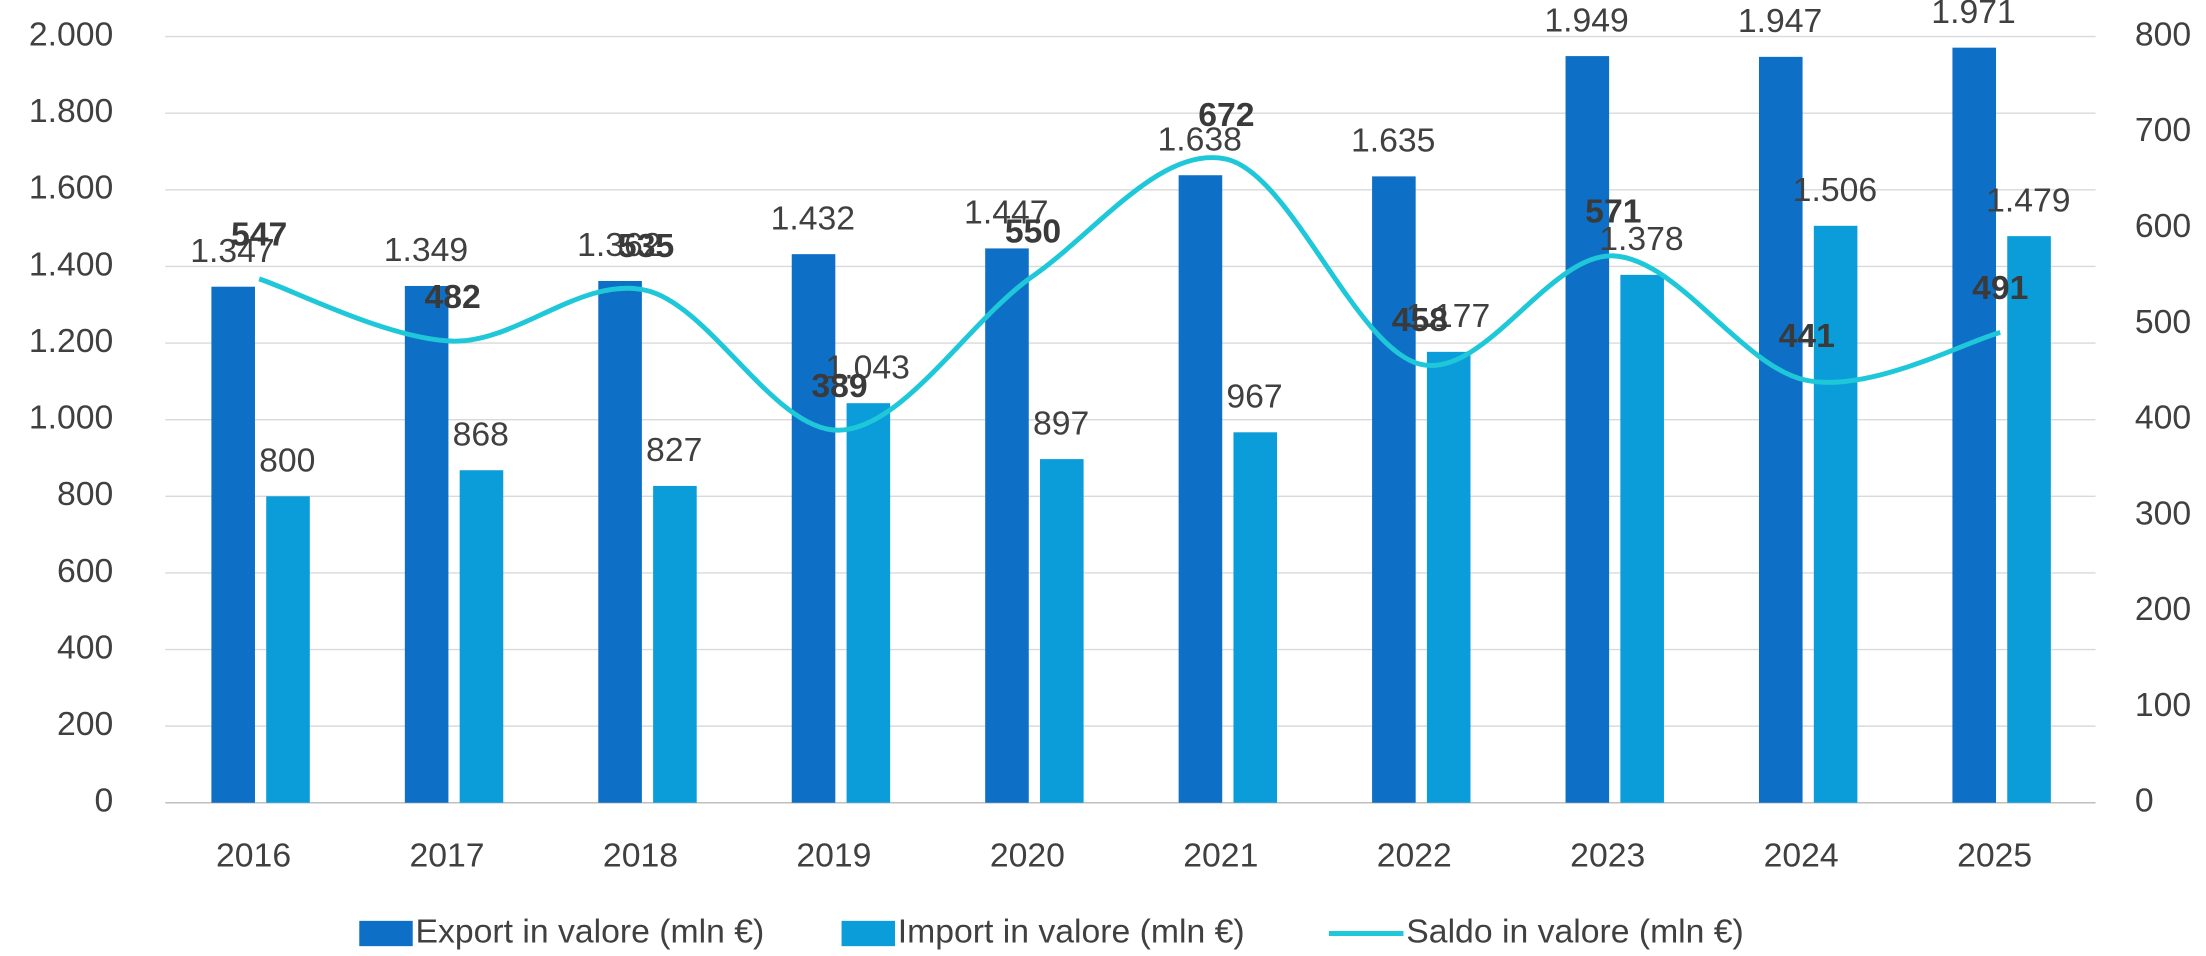 This screenshot has height=956, width=2206. I want to click on y-tick-label: 1.800, so click(71, 111).